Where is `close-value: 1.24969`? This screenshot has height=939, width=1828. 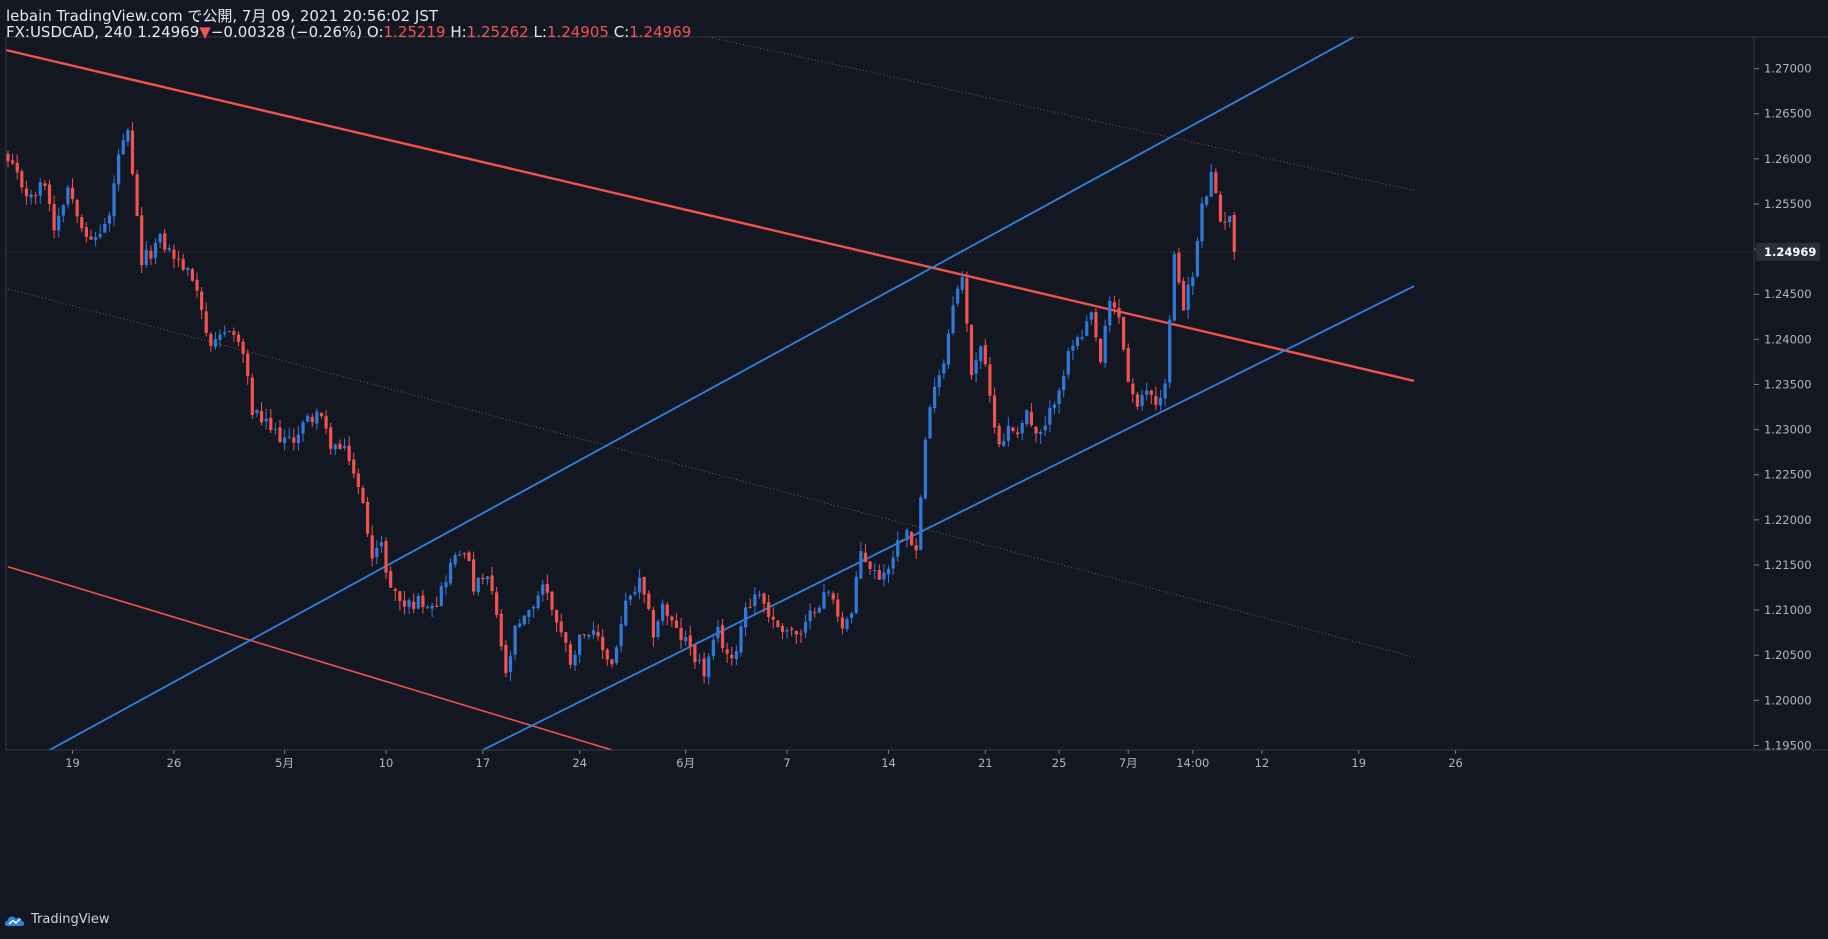 close-value: 1.24969 is located at coordinates (660, 32).